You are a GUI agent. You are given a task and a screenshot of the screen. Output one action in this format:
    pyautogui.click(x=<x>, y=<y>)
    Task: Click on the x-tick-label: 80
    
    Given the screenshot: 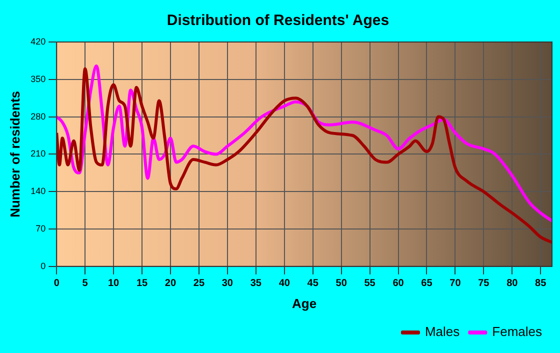 What is the action you would take?
    pyautogui.click(x=512, y=284)
    